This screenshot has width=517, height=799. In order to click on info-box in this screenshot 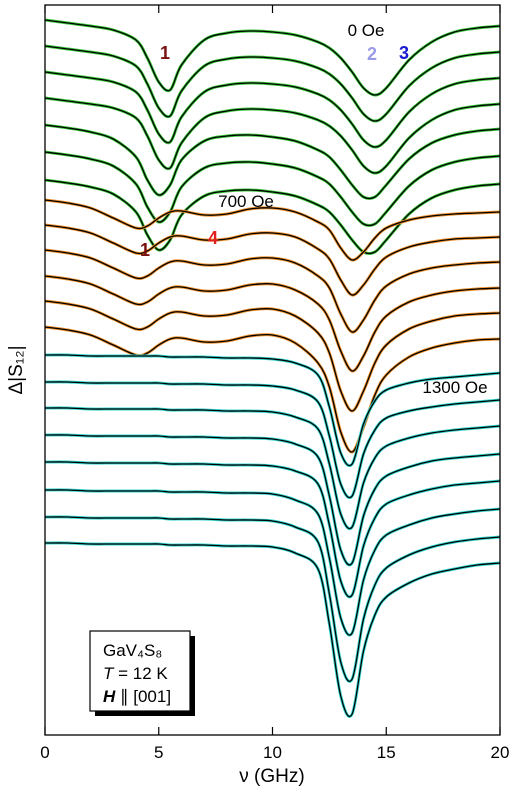, I will do `click(140, 671)`.